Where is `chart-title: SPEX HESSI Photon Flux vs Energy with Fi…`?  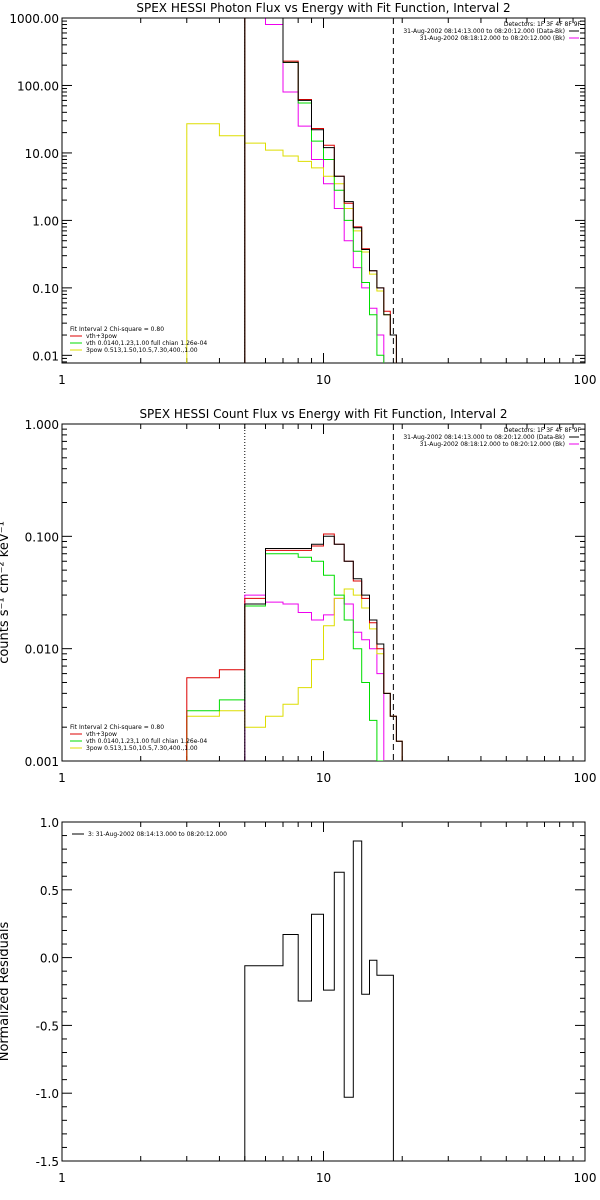 chart-title: SPEX HESSI Photon Flux vs Energy with Fi… is located at coordinates (323, 8).